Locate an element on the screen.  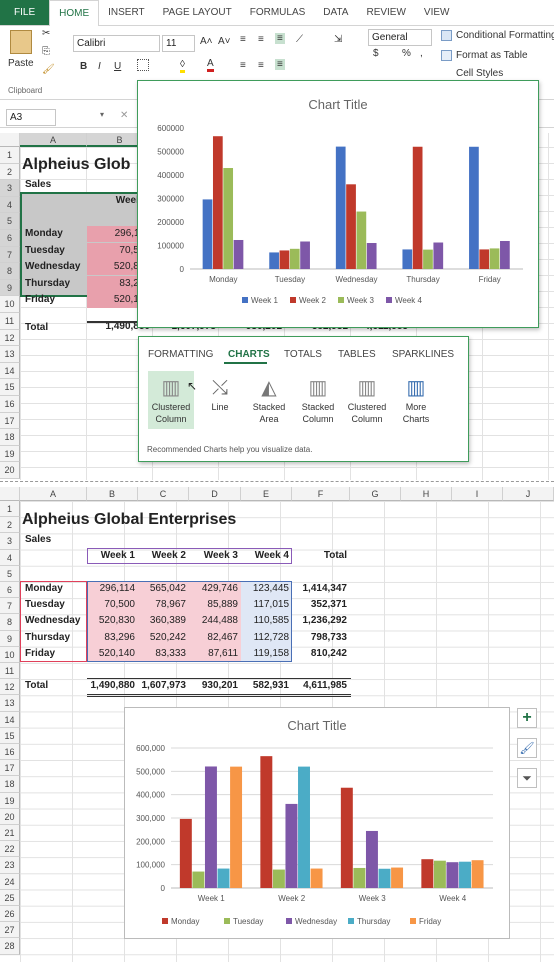
qa-chart-option: ▥ Stacked Column is located at coordinates (318, 400).